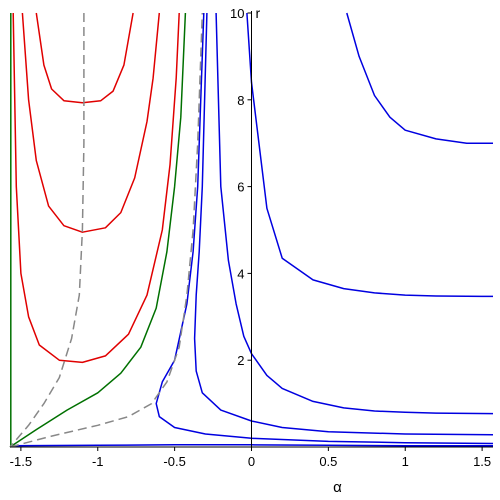  What do you see at coordinates (251, 461) in the screenshot?
I see `x-tick-label: 0` at bounding box center [251, 461].